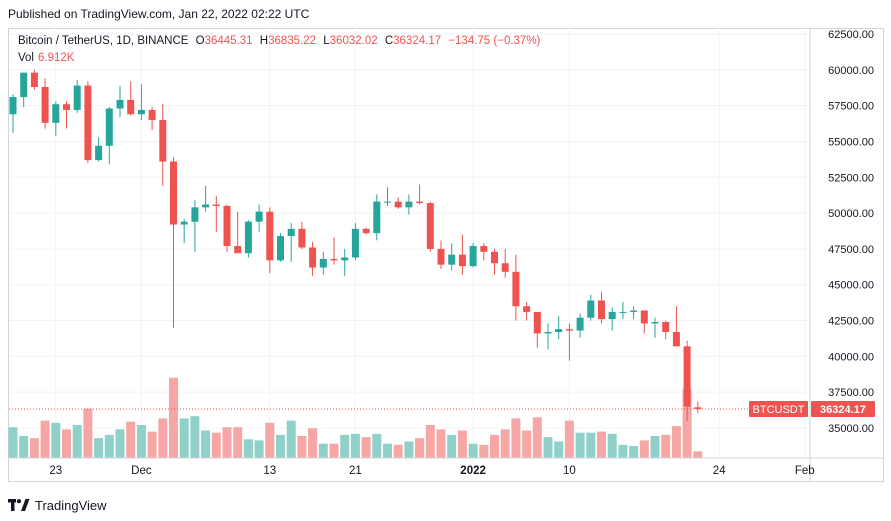  What do you see at coordinates (778, 409) in the screenshot?
I see `symbol-tag` at bounding box center [778, 409].